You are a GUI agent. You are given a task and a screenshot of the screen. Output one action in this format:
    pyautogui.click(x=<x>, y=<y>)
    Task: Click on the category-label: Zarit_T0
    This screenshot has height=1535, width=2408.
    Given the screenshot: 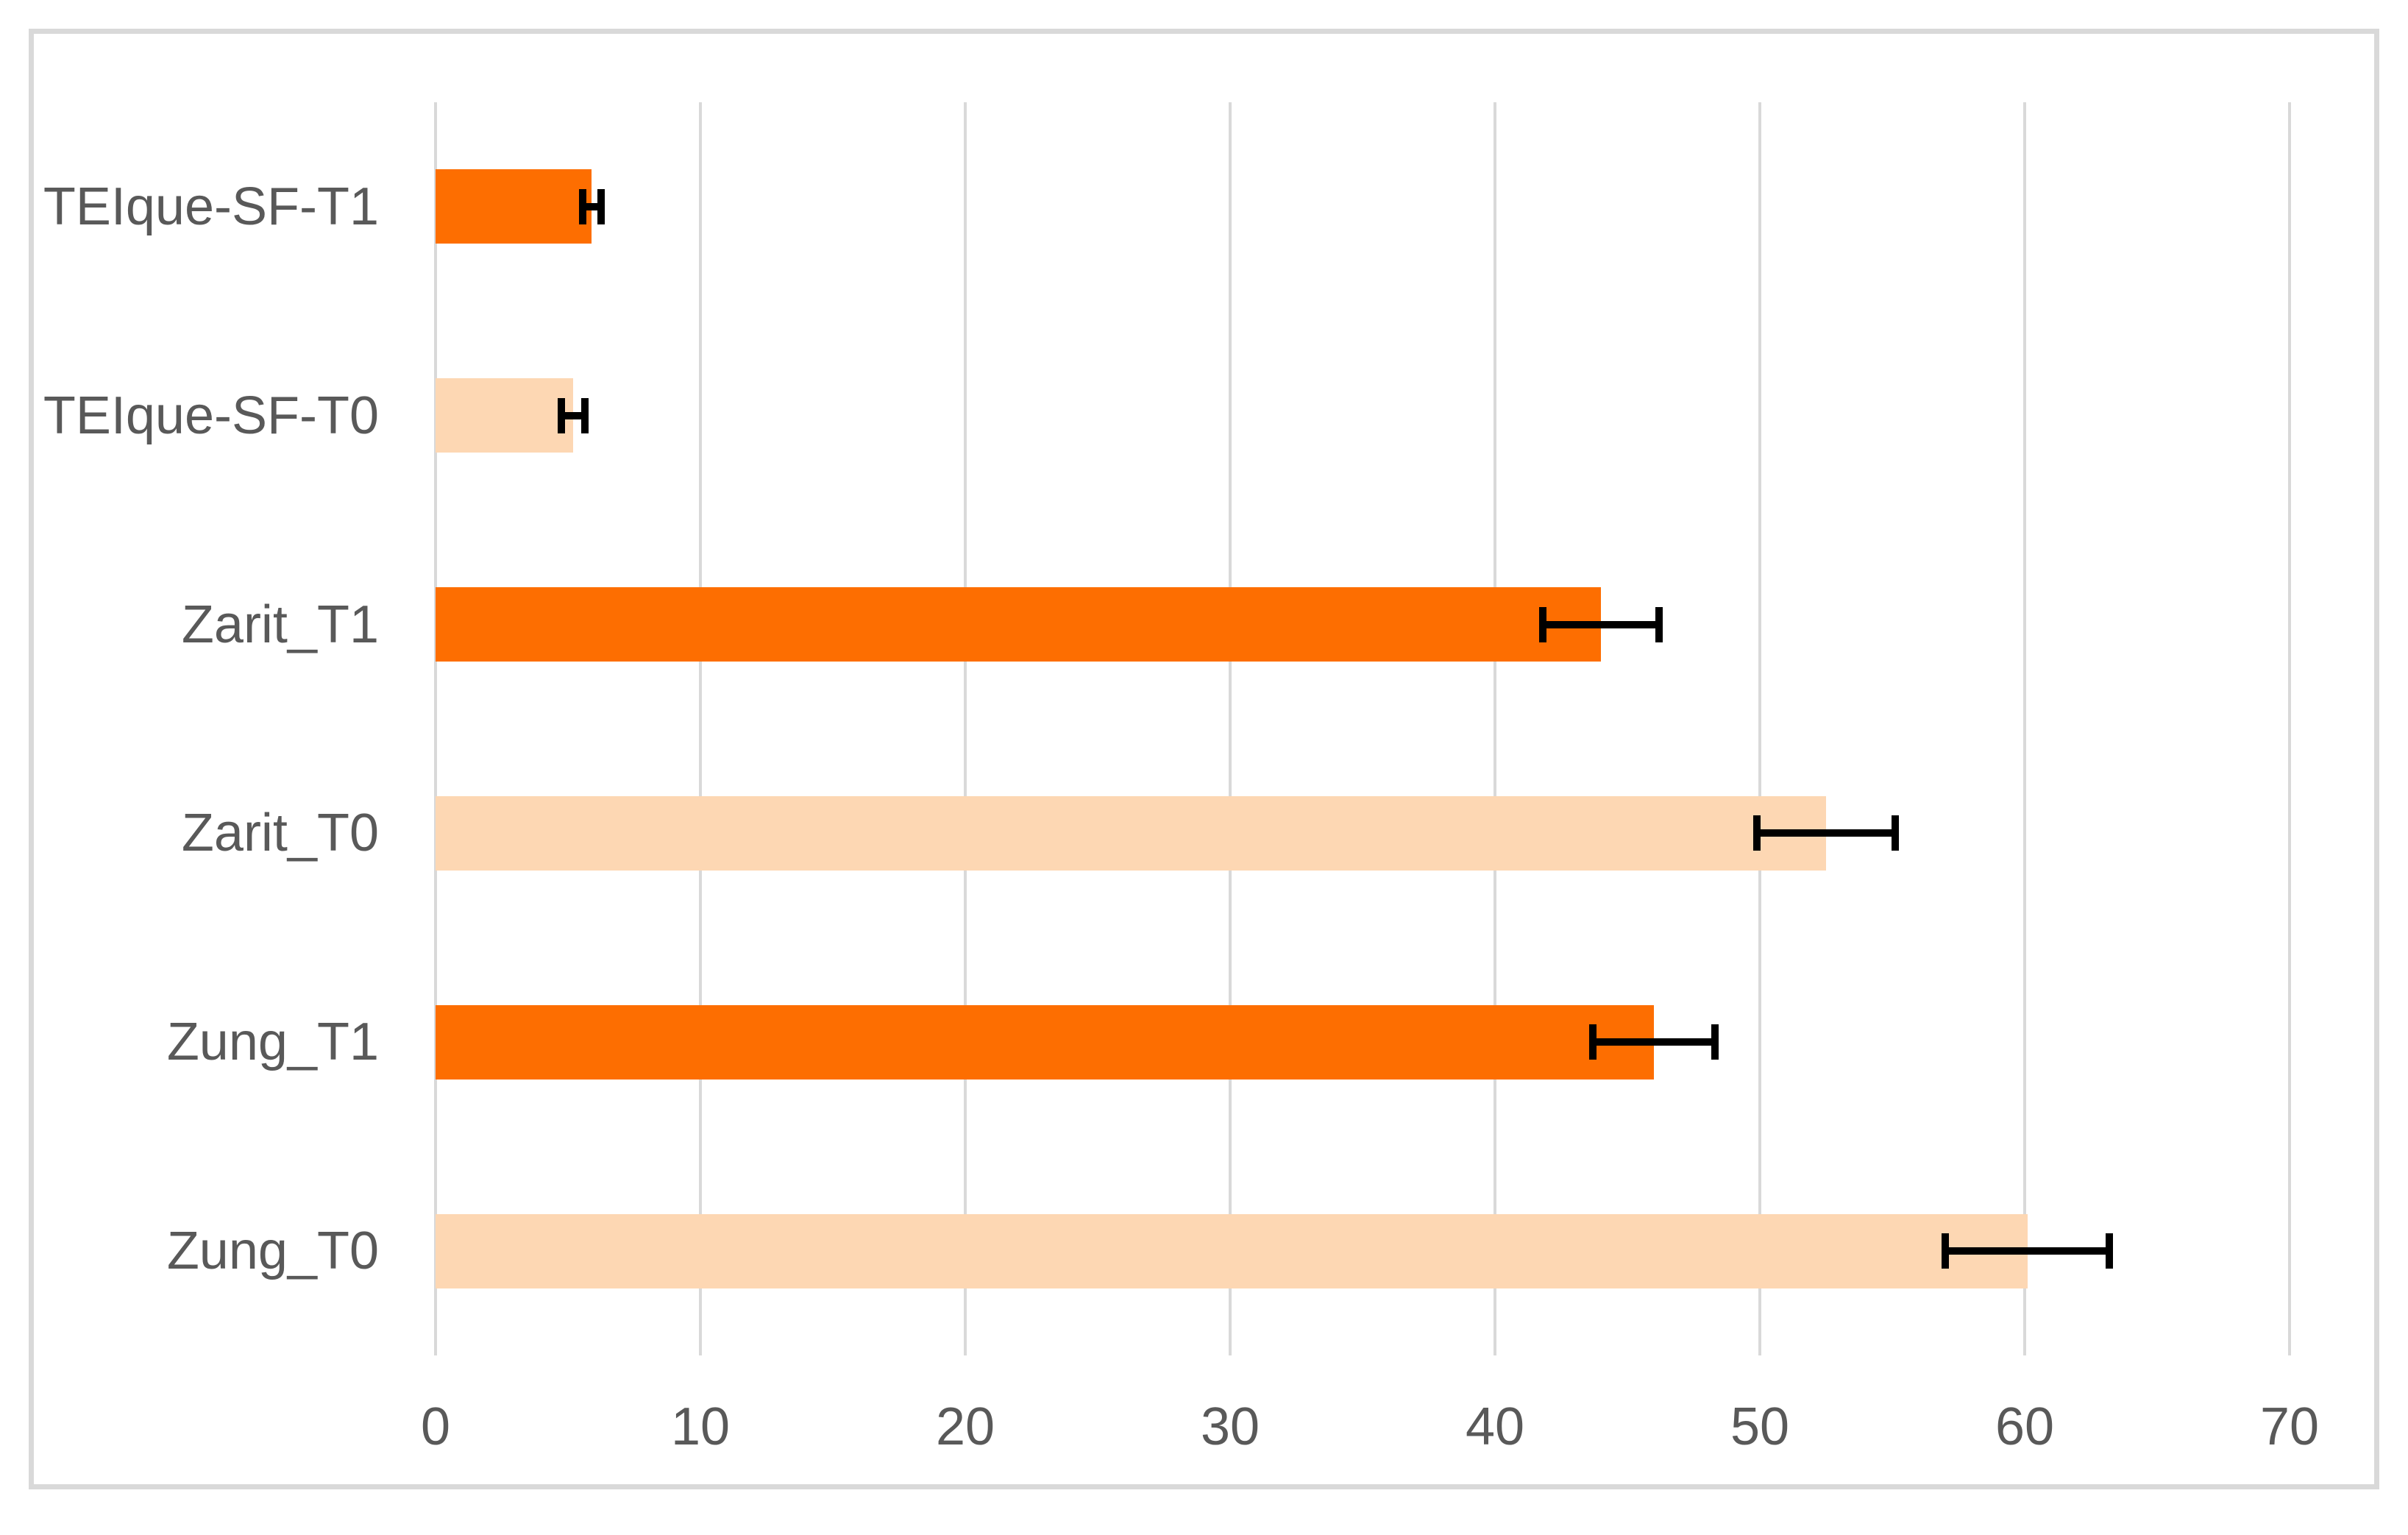 What is the action you would take?
    pyautogui.click(x=280, y=833)
    